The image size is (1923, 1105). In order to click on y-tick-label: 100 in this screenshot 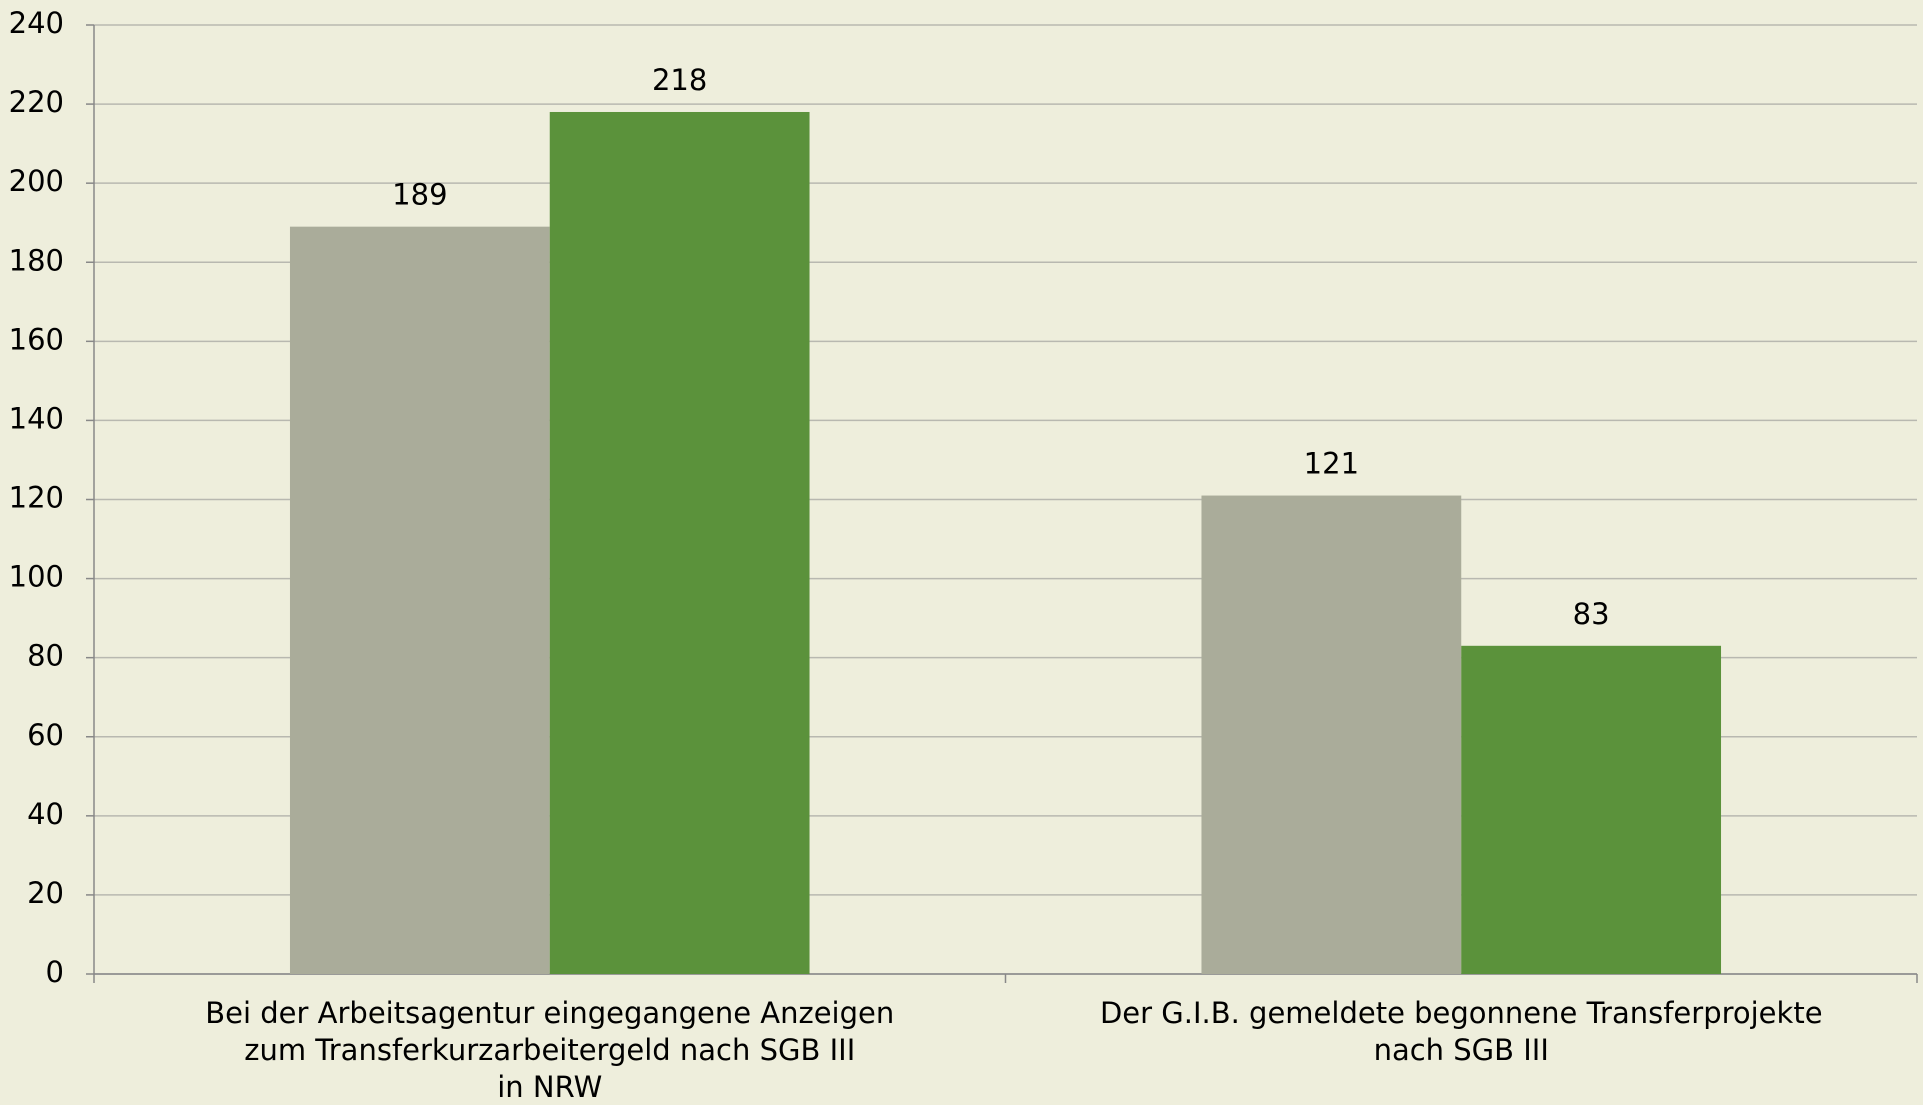, I will do `click(36, 577)`.